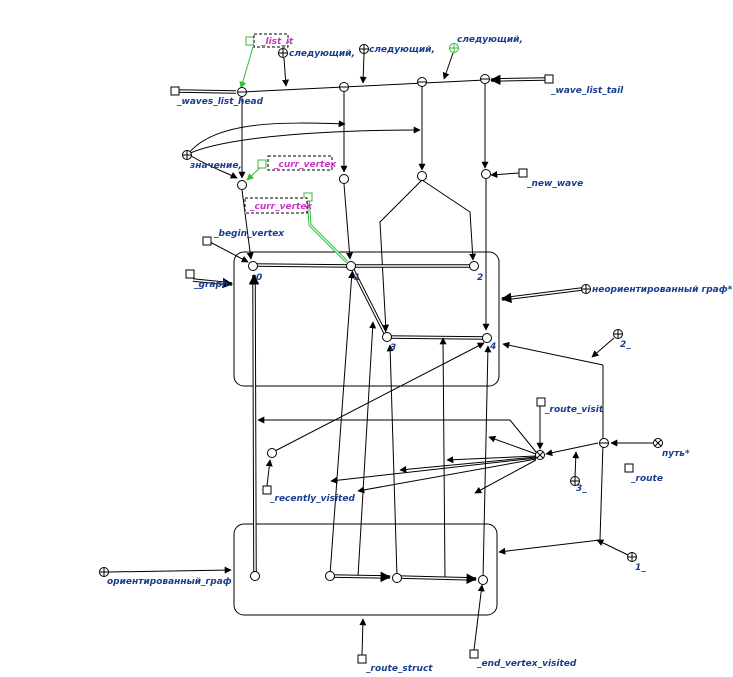 This screenshot has width=733, height=677. I want to click on curr-vertex-b-box, so click(276, 205).